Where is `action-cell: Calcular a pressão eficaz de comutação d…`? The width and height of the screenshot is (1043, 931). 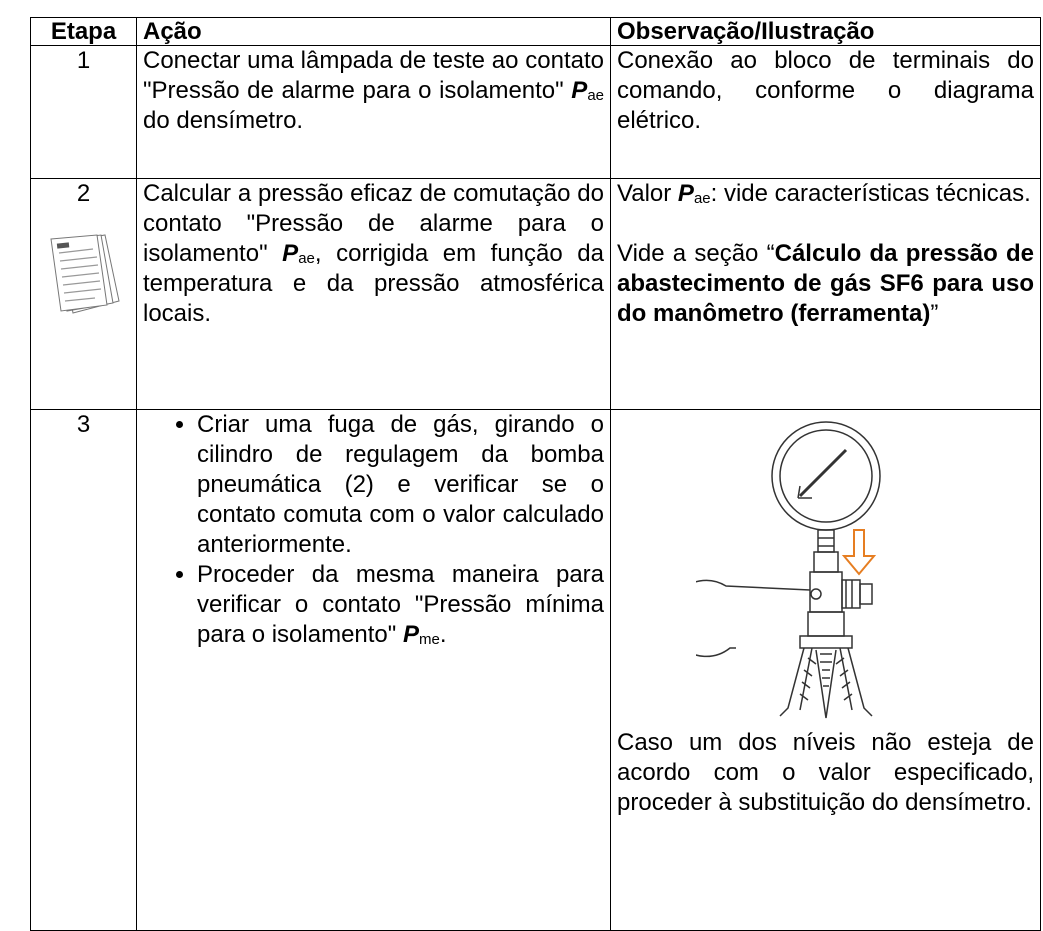 action-cell: Calcular a pressão eficaz de comutação d… is located at coordinates (373, 294).